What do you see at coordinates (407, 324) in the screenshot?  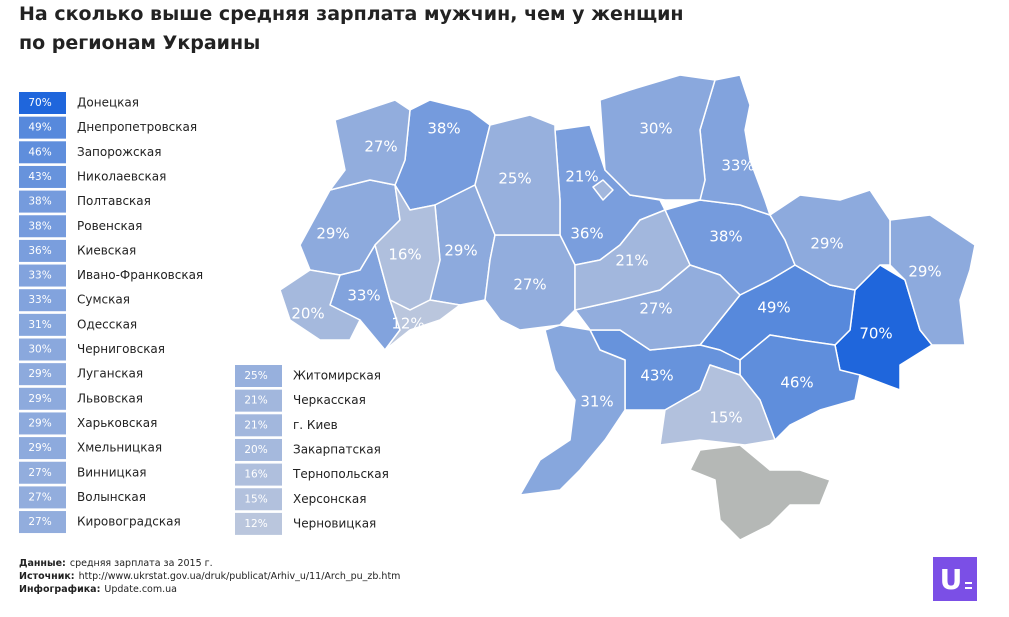 I see `region-label: 12%` at bounding box center [407, 324].